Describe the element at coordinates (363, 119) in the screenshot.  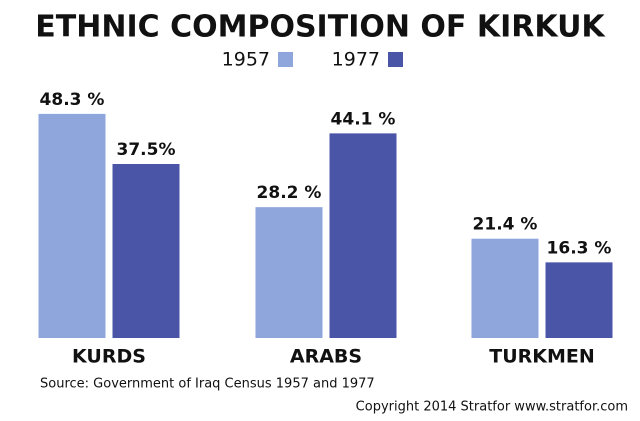
I see `value-label: 44.1 %` at that location.